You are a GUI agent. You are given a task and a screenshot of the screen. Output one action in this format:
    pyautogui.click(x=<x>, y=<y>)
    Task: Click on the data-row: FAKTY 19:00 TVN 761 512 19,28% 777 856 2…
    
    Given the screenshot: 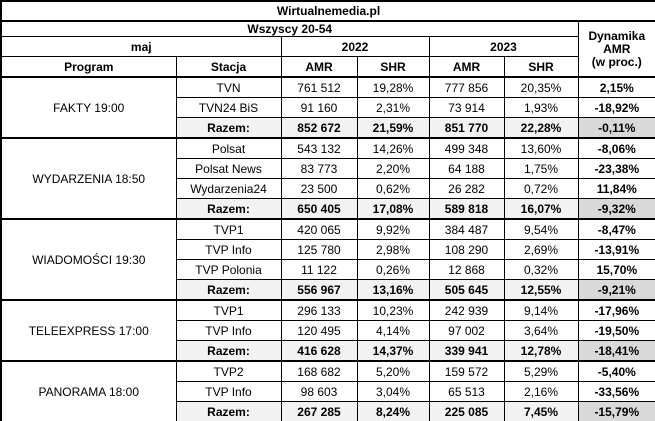 What is the action you would take?
    pyautogui.click(x=327, y=107)
    